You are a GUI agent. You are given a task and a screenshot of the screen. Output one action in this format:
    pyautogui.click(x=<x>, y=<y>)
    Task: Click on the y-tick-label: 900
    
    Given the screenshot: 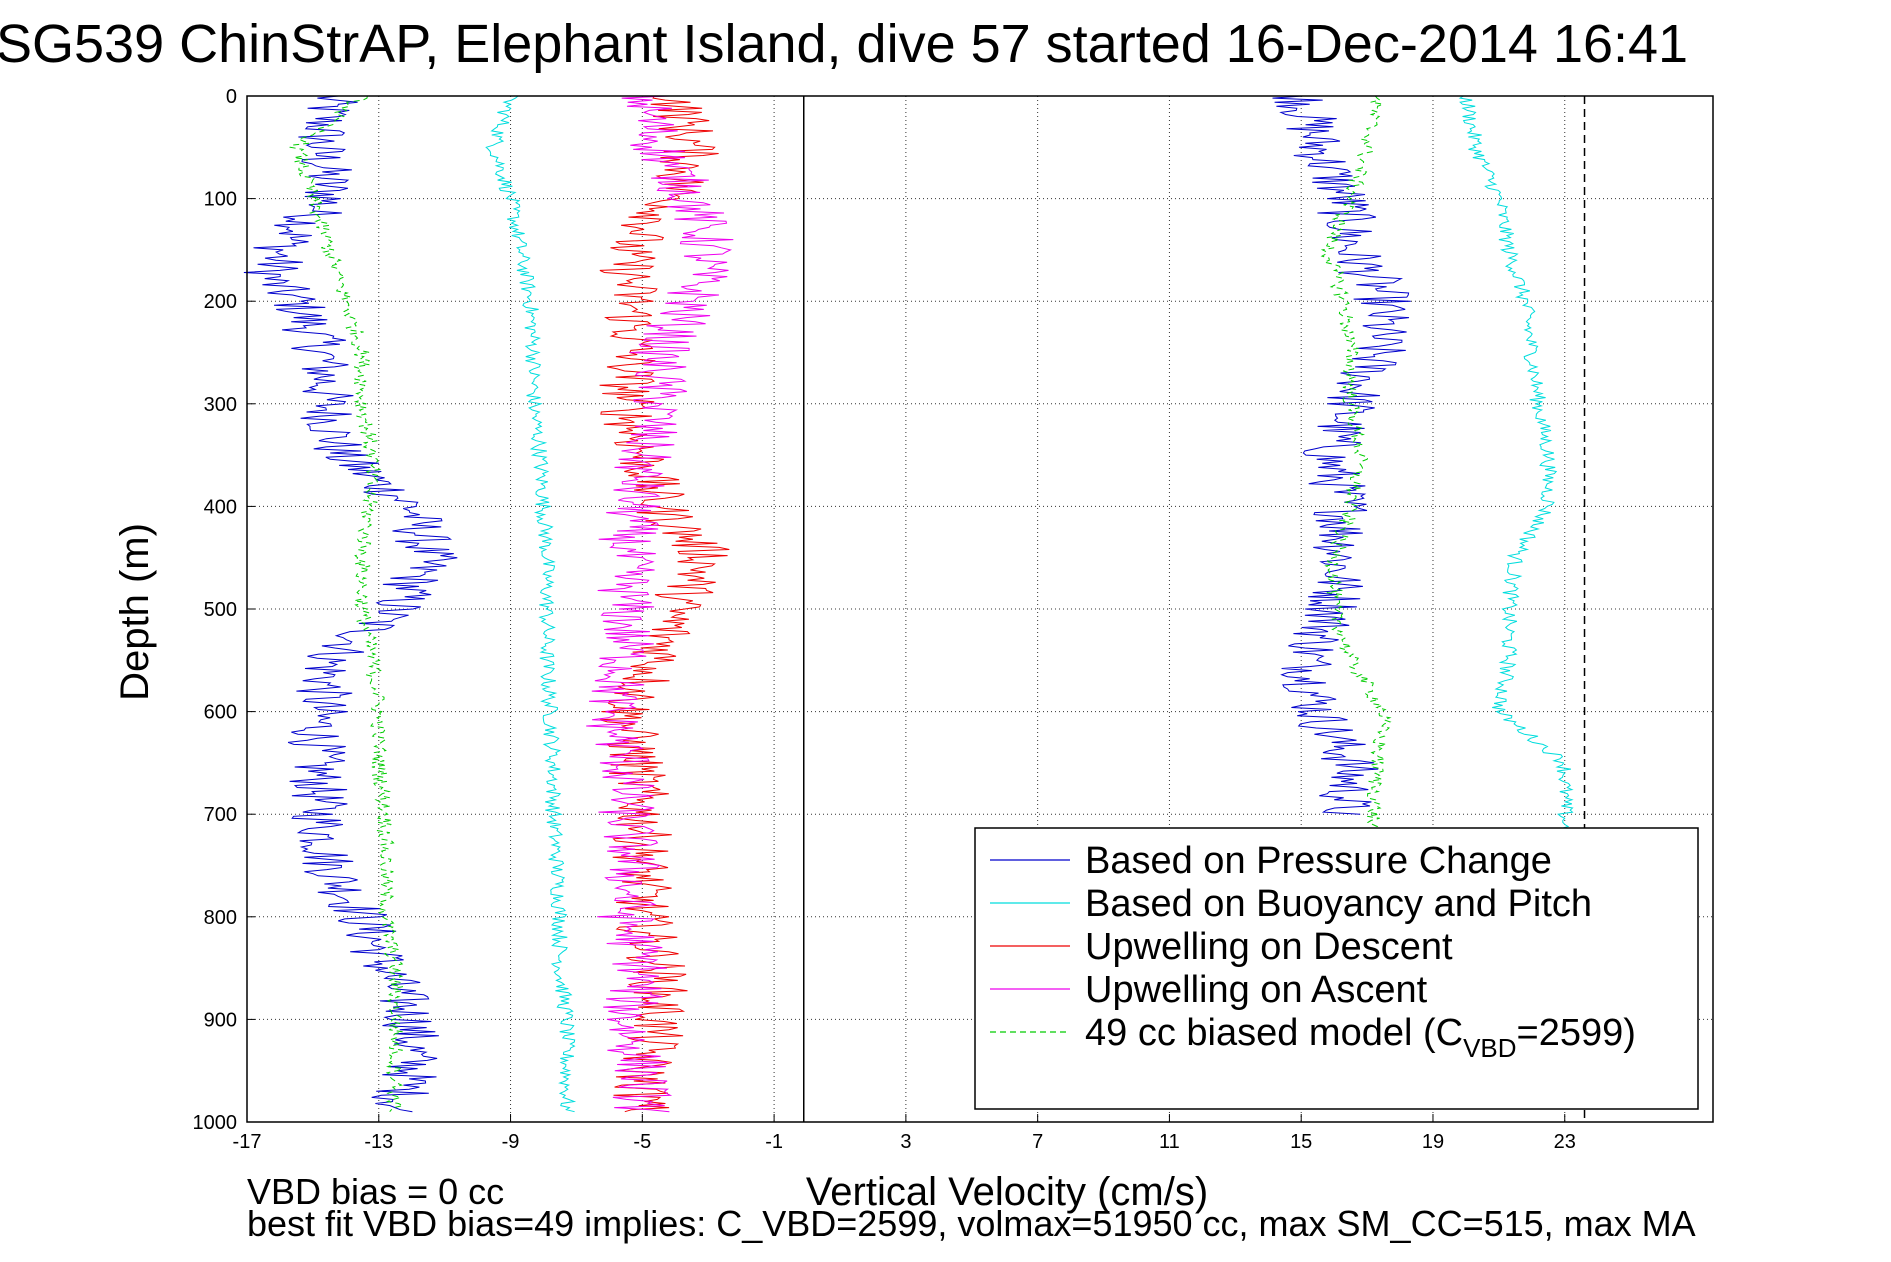 What is the action you would take?
    pyautogui.click(x=220, y=1020)
    